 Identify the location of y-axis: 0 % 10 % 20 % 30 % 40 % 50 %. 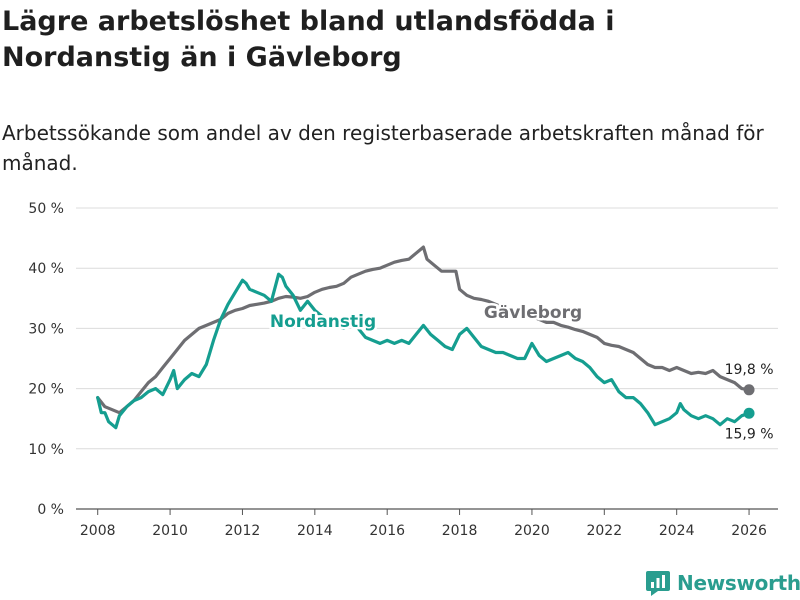
(46, 359).